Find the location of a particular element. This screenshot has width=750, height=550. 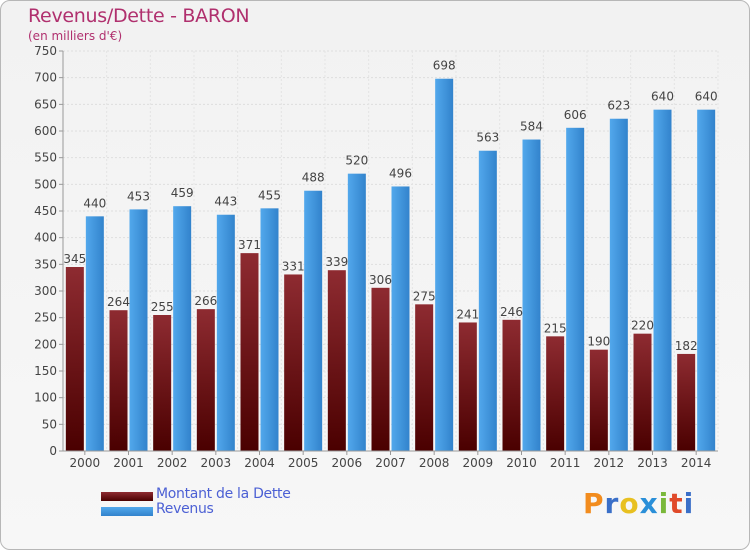

x-tick-label: 2011 is located at coordinates (565, 463).